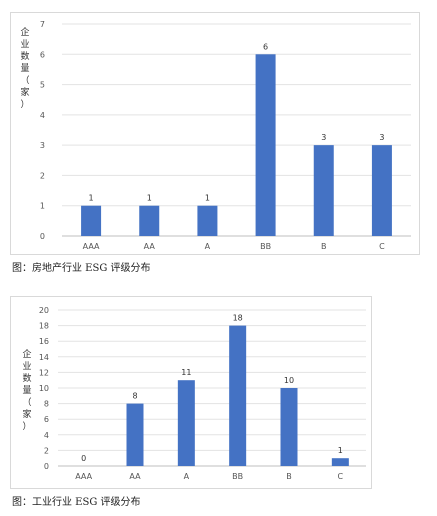 Image resolution: width=437 pixels, height=516 pixels. I want to click on y-tick-label: 18, so click(44, 326).